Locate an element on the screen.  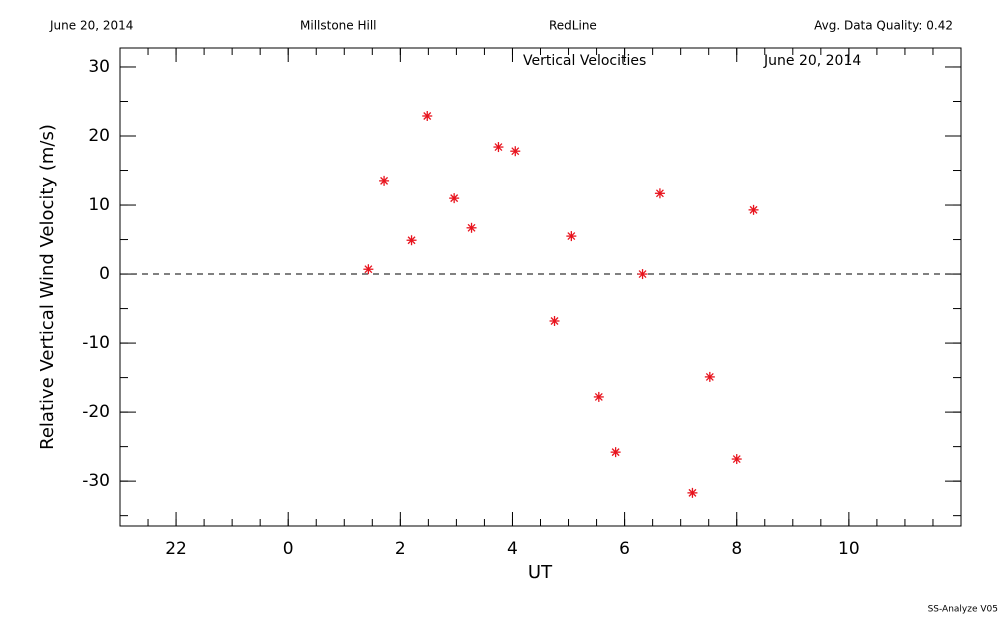
y-tick-label: 0 is located at coordinates (104, 274).